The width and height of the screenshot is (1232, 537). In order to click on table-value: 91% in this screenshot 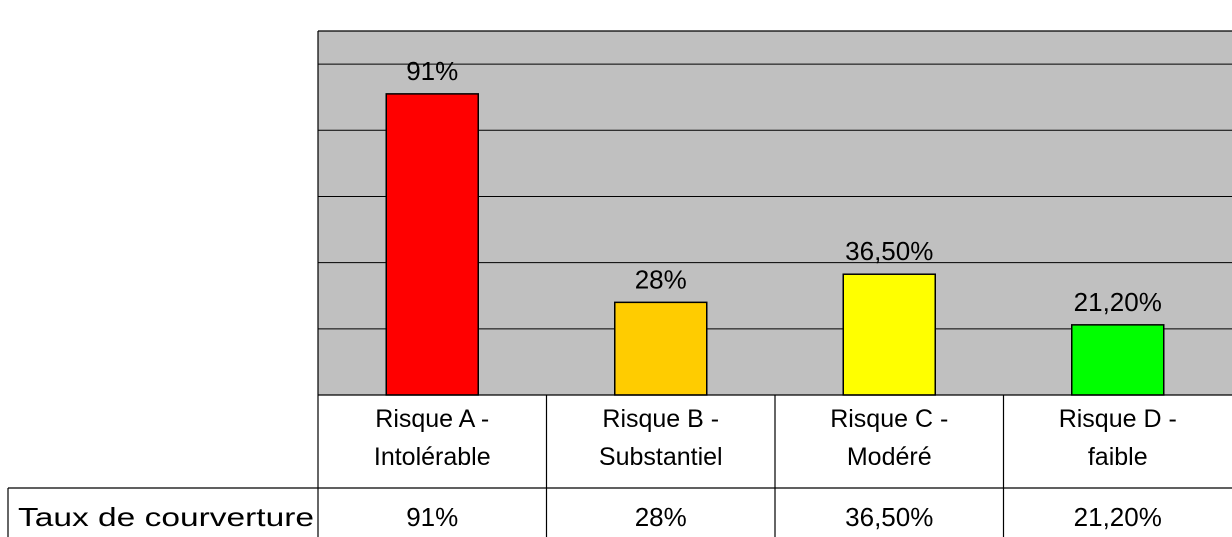, I will do `click(432, 517)`.